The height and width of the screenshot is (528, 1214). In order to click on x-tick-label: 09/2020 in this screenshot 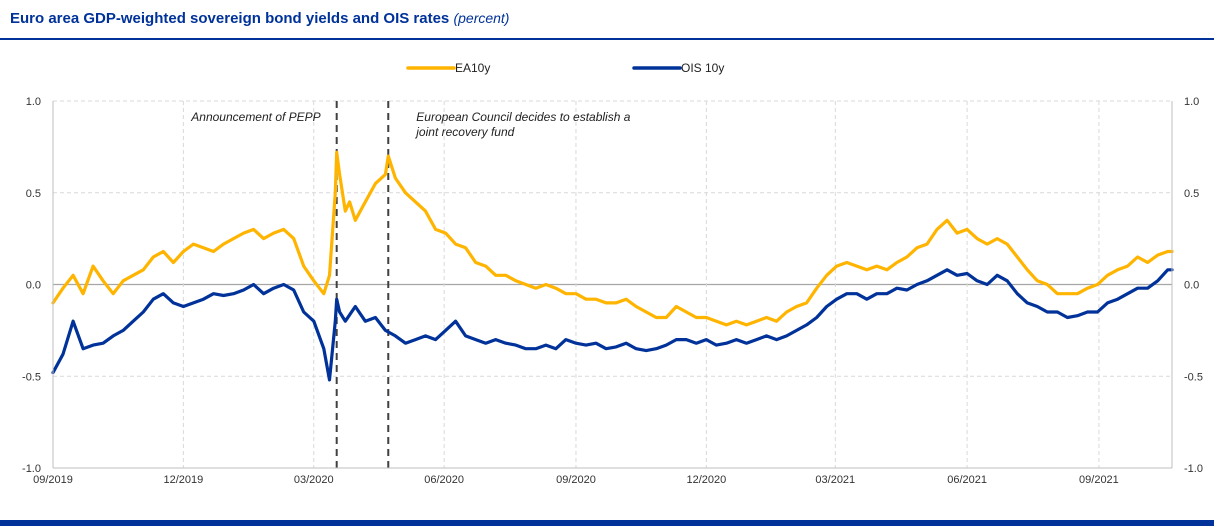, I will do `click(576, 480)`.